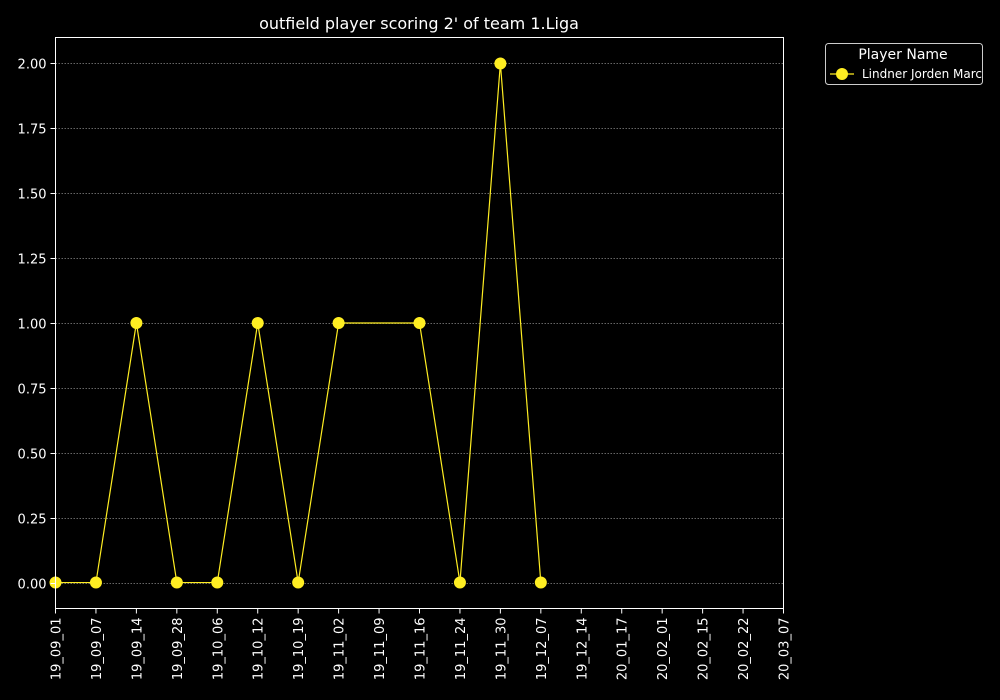  What do you see at coordinates (178, 649) in the screenshot?
I see `x-tick-label: 19_09_28` at bounding box center [178, 649].